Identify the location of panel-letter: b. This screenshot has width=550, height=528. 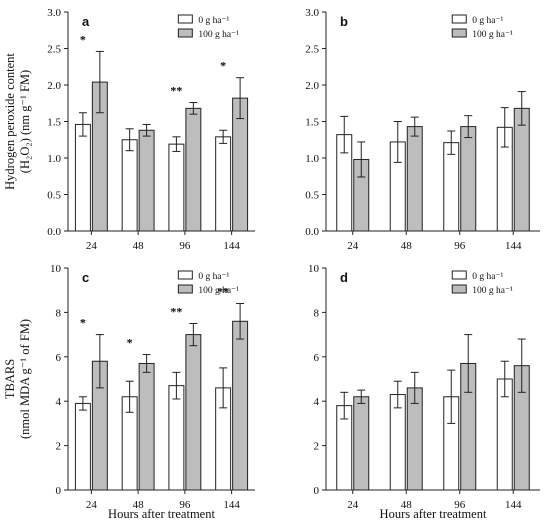
(344, 21).